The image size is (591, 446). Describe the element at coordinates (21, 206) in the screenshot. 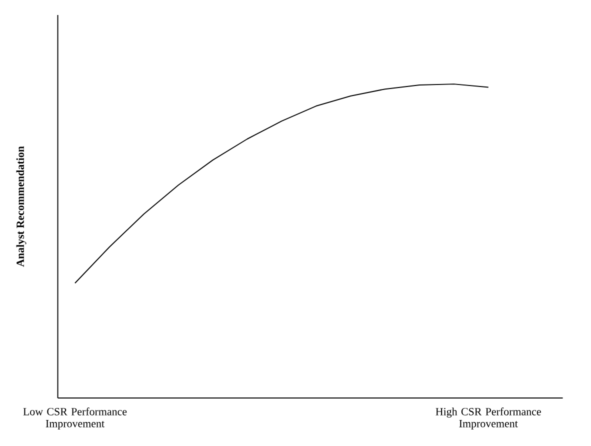

I see `y-axis-title: Analyst Recommendation` at that location.